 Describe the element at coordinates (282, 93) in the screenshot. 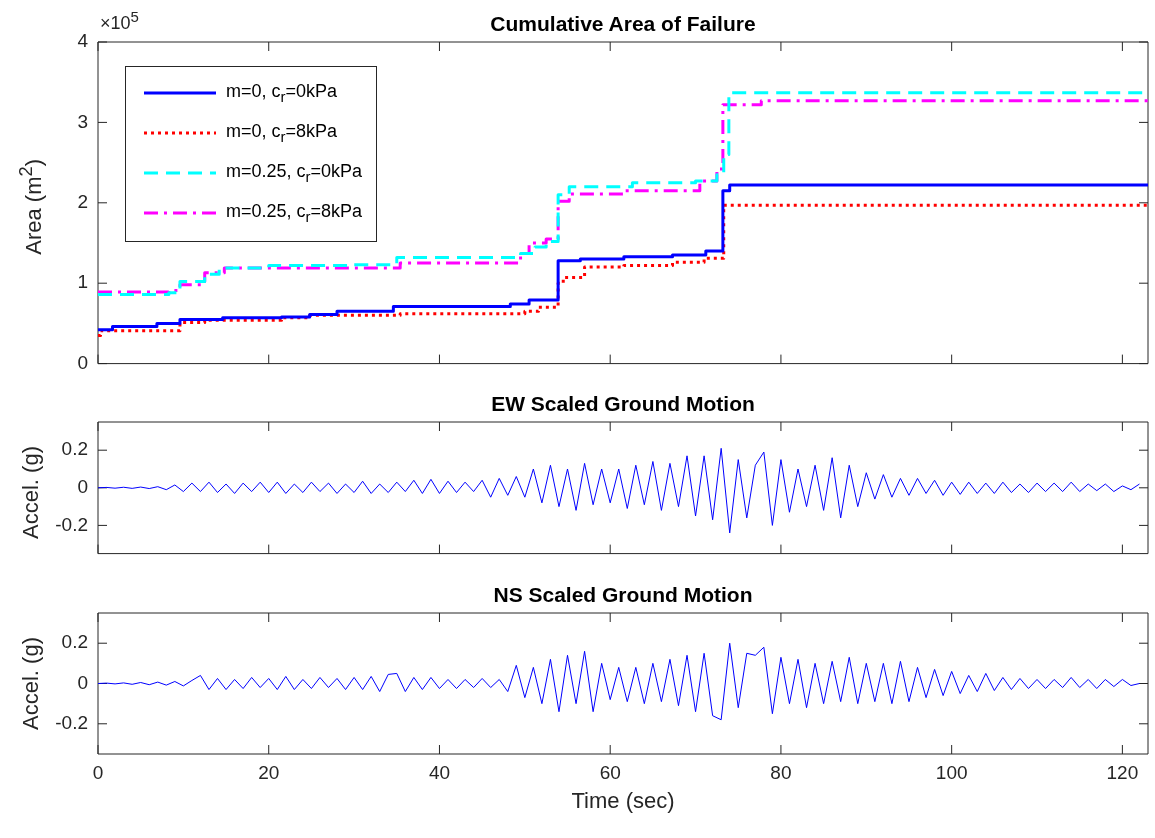

I see `legend-label: m=0, c$_{r}$=0kPa` at that location.